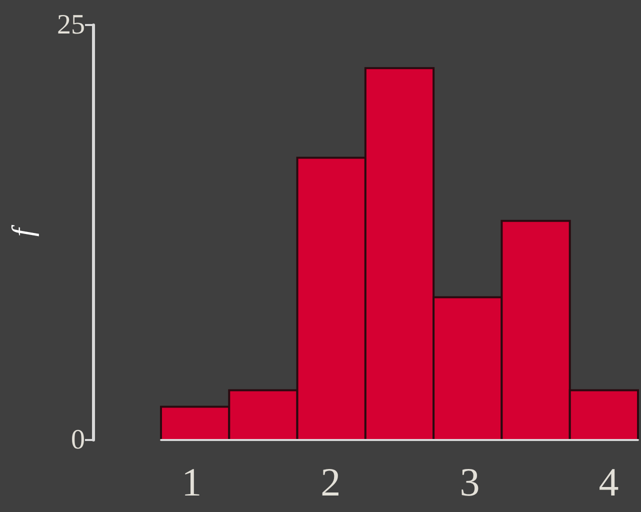 This screenshot has height=512, width=641. I want to click on x-tick-label: 4, so click(608, 482).